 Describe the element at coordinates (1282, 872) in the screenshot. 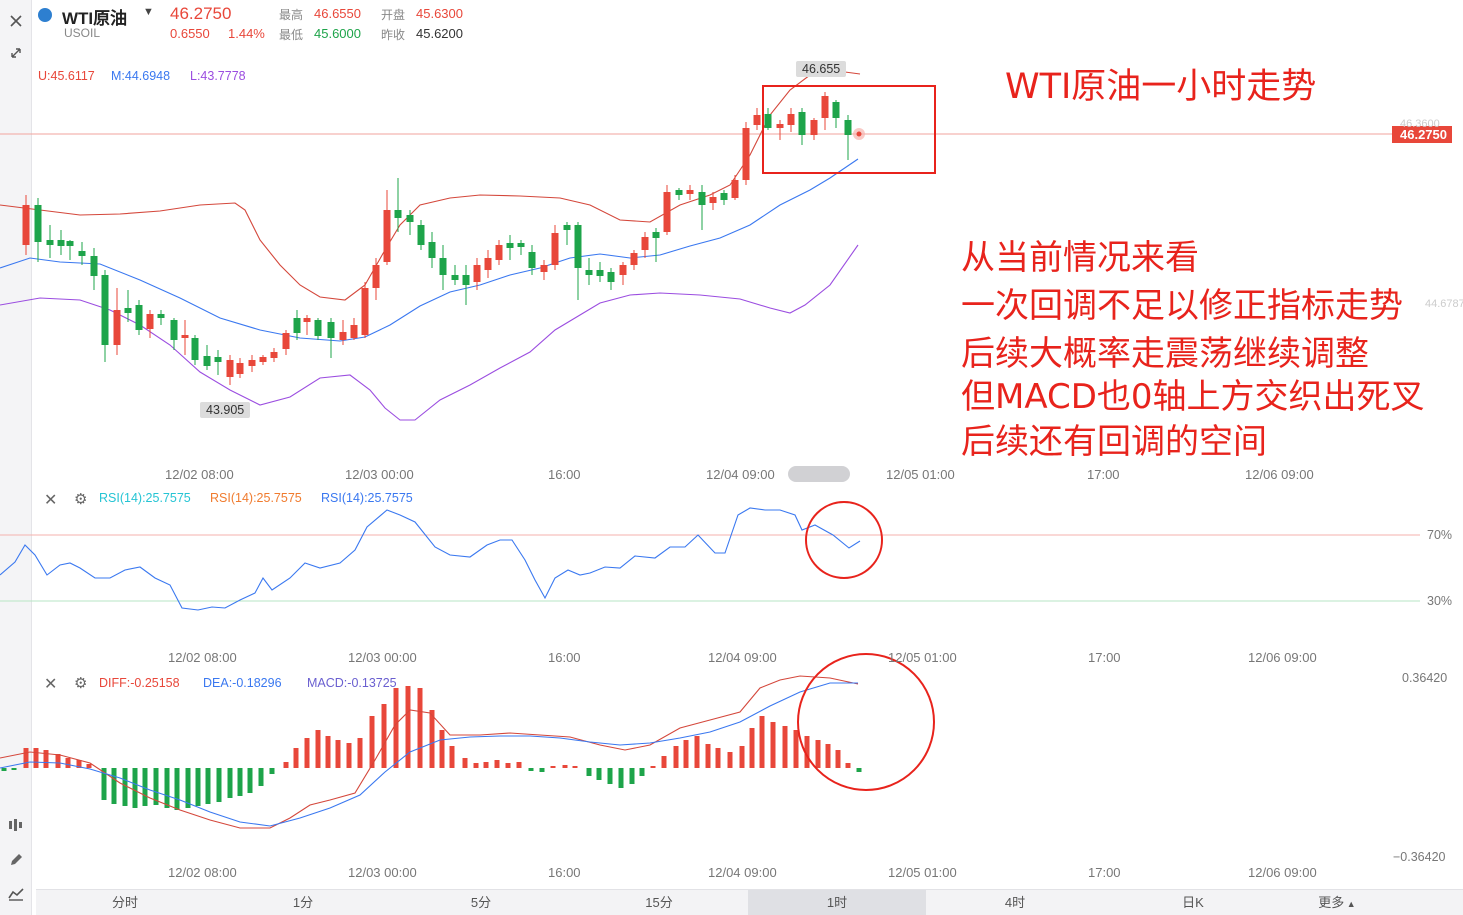

I see `x-label: 12/06 09:00` at that location.